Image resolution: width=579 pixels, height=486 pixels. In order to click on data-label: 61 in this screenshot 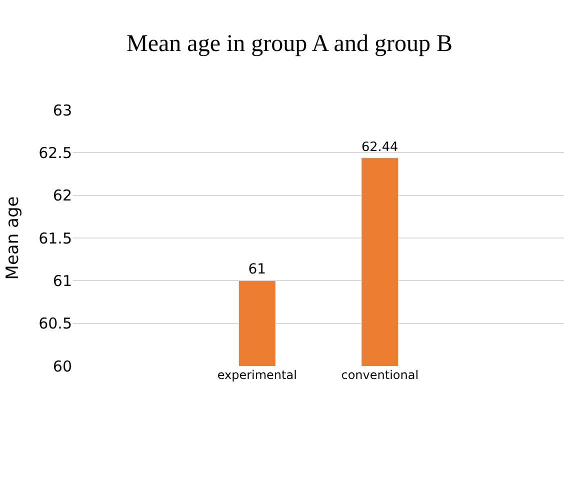, I will do `click(257, 270)`.